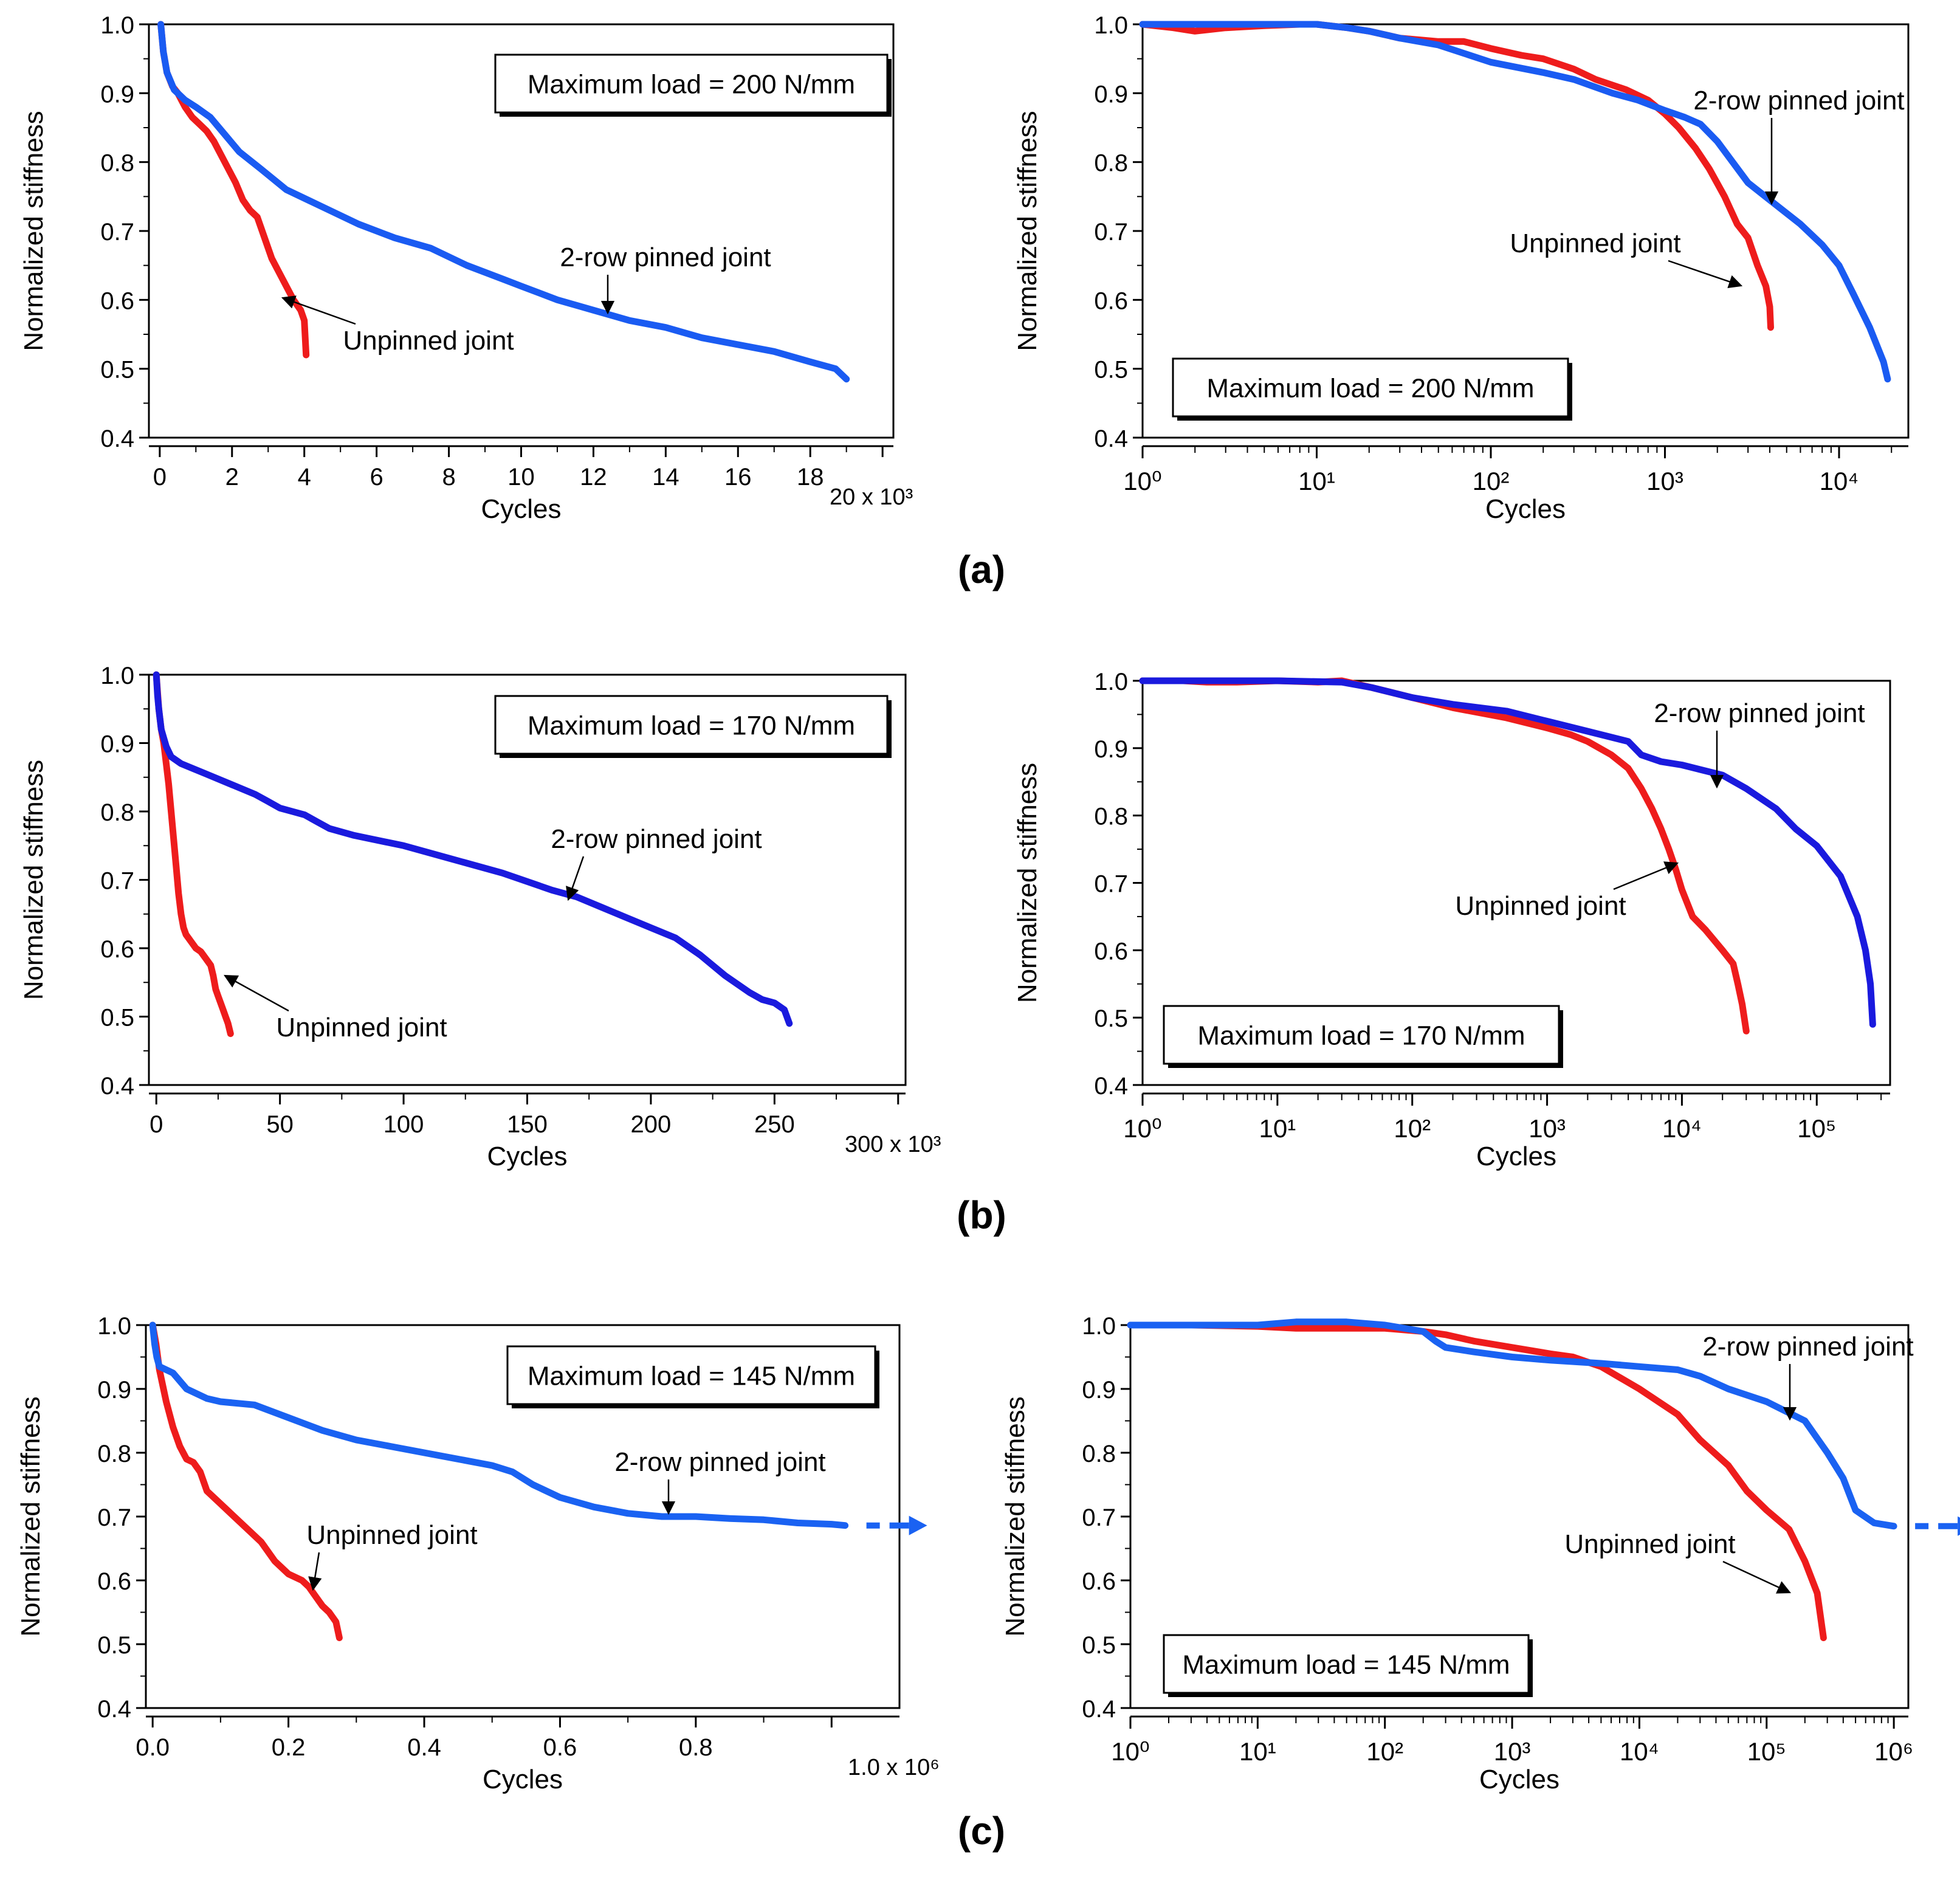 This screenshot has width=1960, height=1877. Describe the element at coordinates (774, 1124) in the screenshot. I see `x-tick-label: 250` at that location.